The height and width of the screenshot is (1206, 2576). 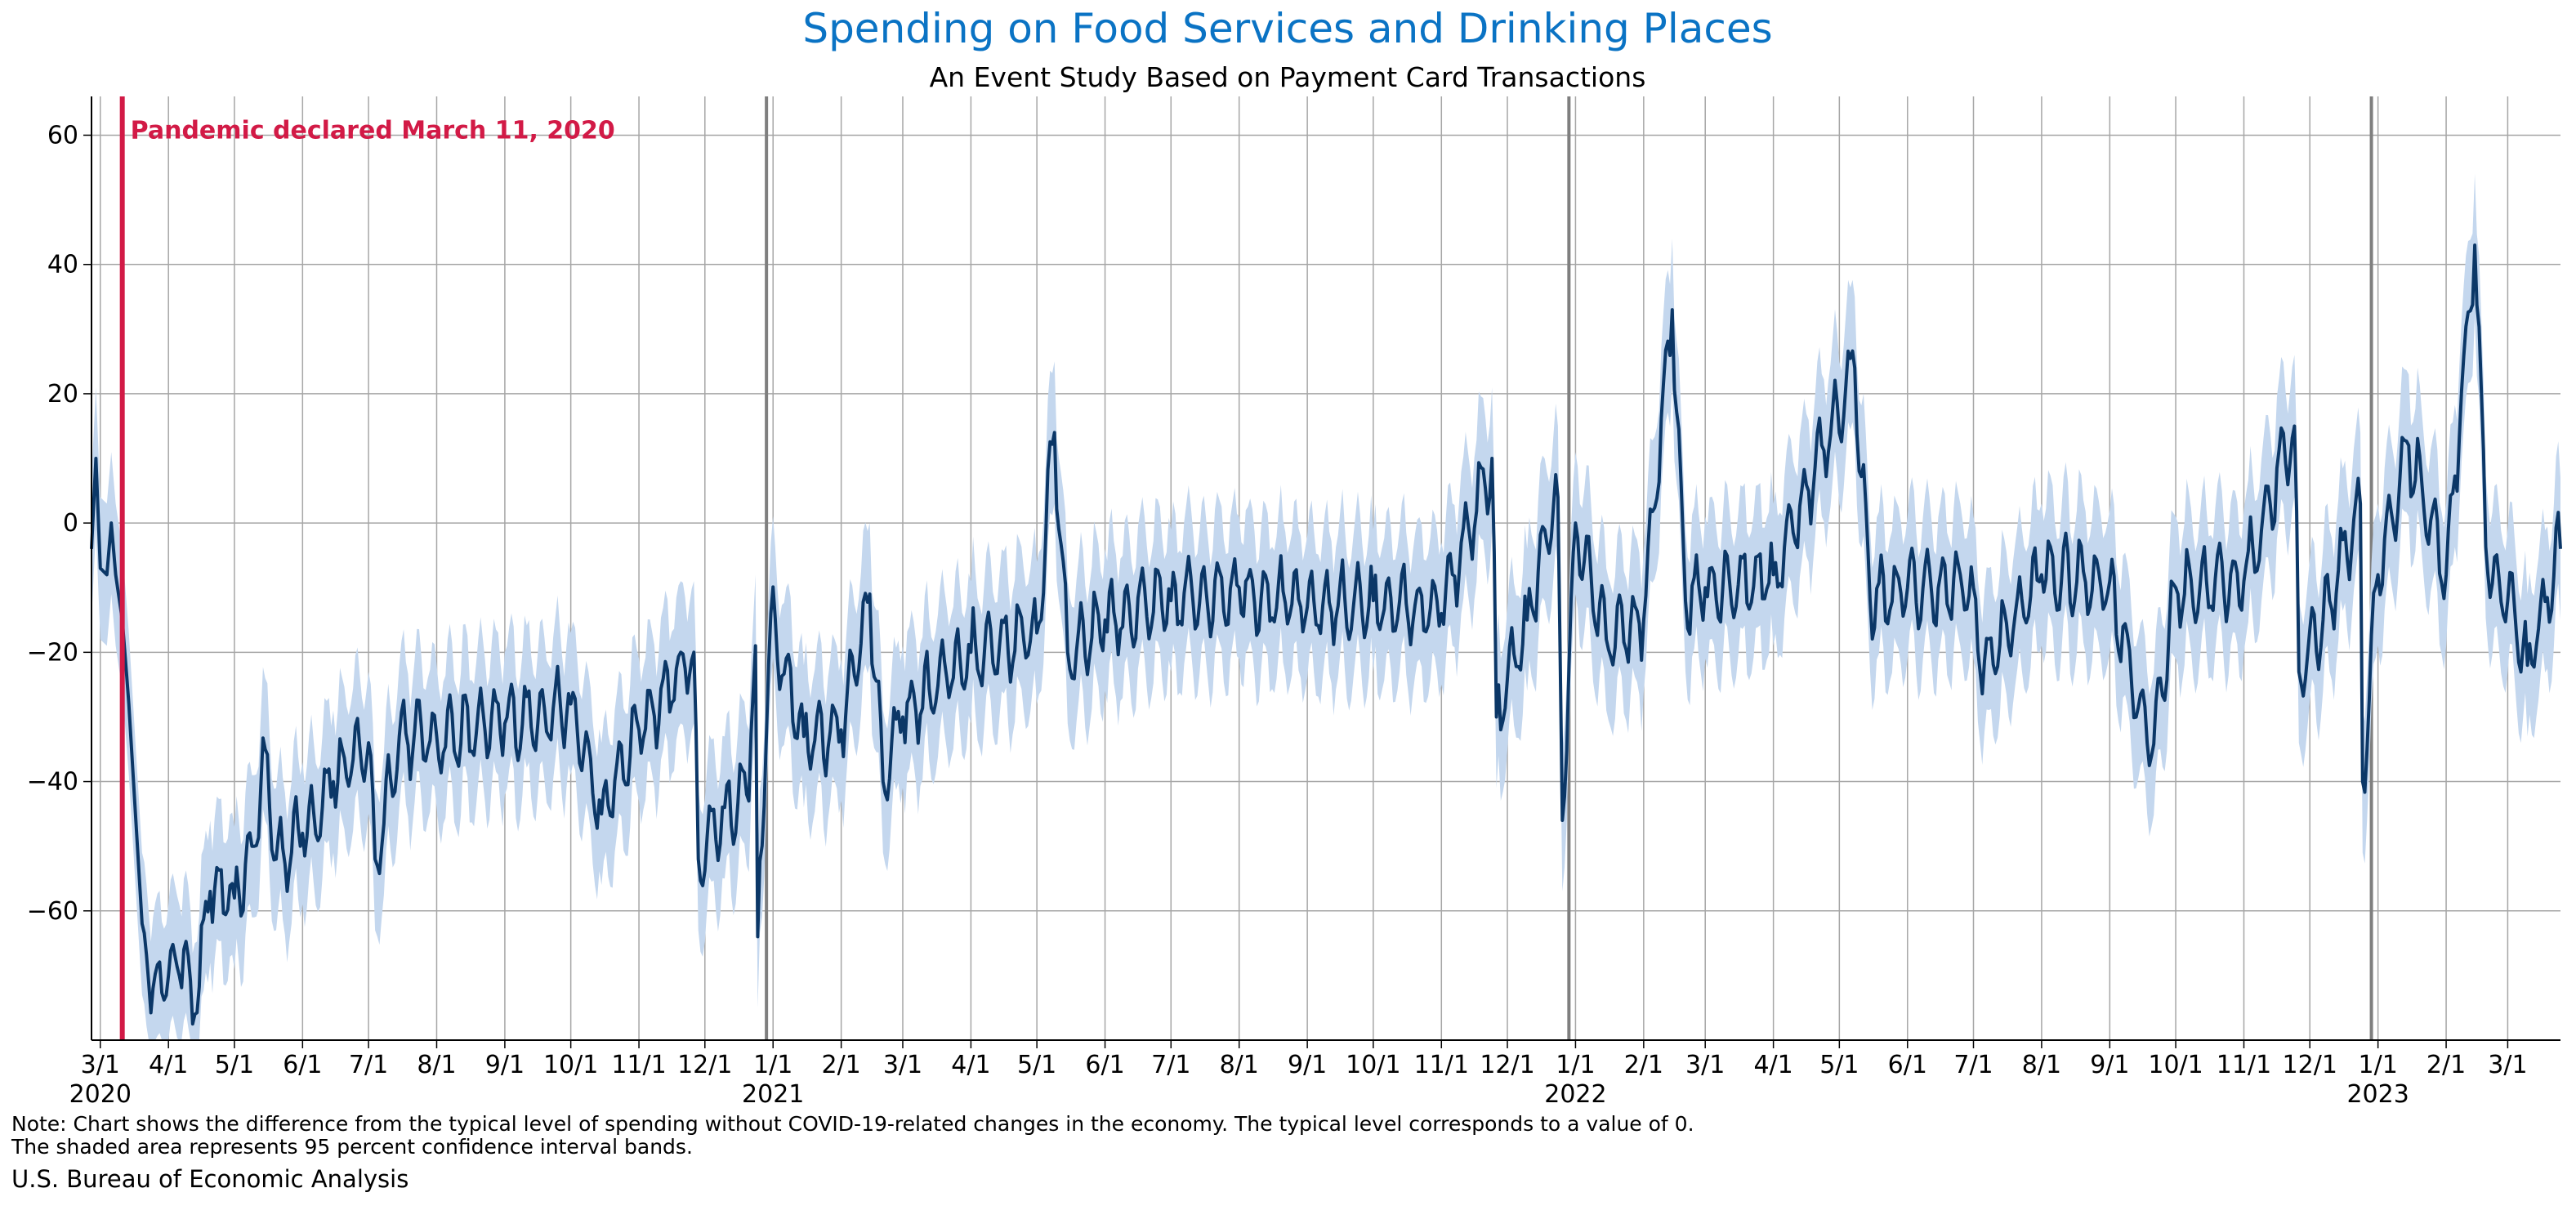 What do you see at coordinates (53, 652) in the screenshot?
I see `y-tick-label: −20` at bounding box center [53, 652].